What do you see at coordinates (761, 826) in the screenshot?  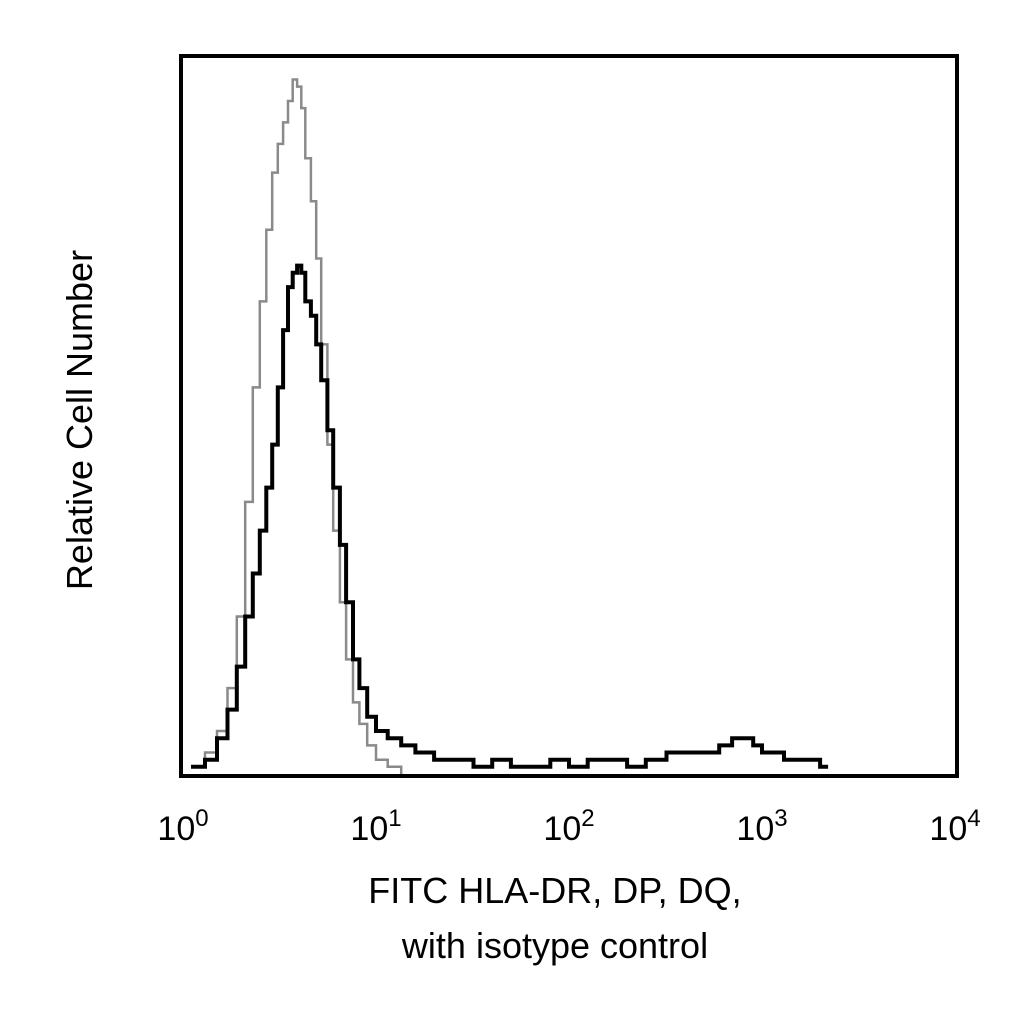 I see `x-tick-label: 10³` at bounding box center [761, 826].